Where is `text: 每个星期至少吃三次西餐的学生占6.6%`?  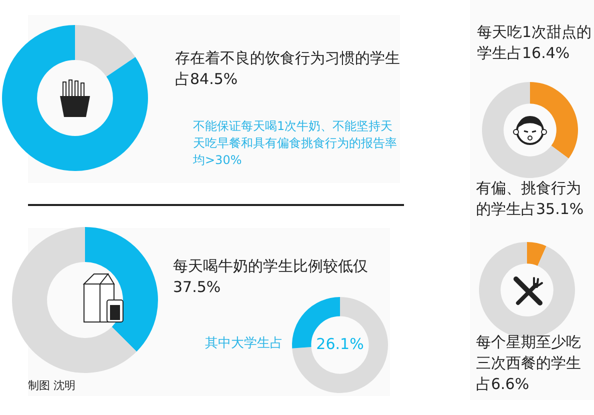 text: 每个星期至少吃三次西餐的学生占6.6% is located at coordinates (529, 363).